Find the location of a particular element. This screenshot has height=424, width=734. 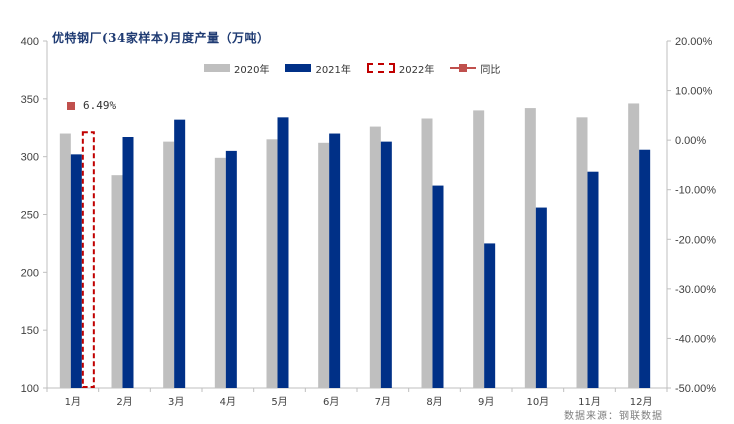

x-tick-label: 7月 is located at coordinates (383, 402).